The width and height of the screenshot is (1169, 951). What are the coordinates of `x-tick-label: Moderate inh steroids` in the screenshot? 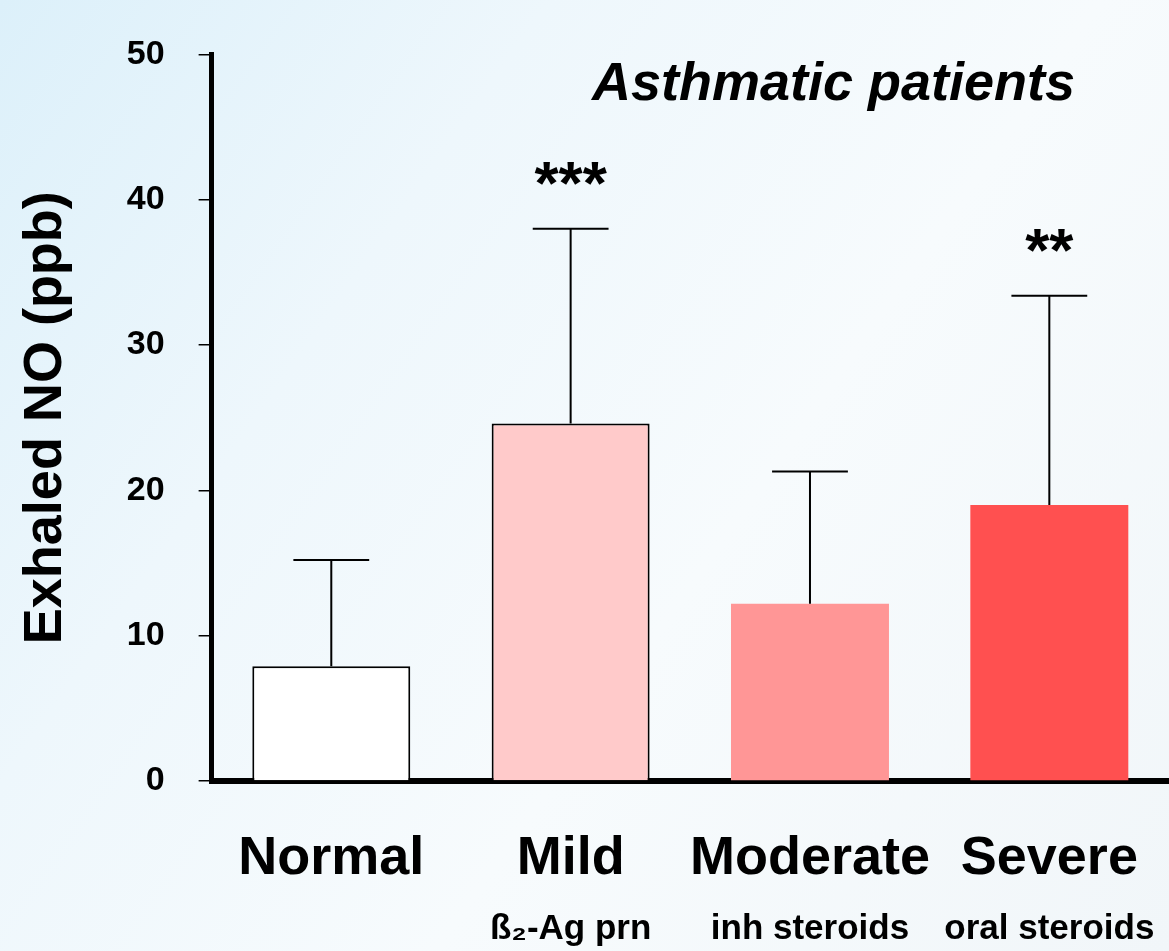 It's located at (810, 885).